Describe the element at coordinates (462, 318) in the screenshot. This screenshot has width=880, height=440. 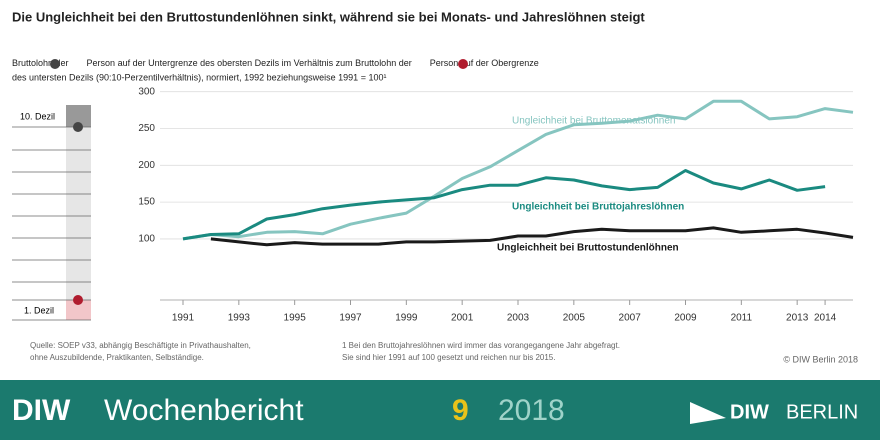
I see `x-tick-label: 2001` at that location.